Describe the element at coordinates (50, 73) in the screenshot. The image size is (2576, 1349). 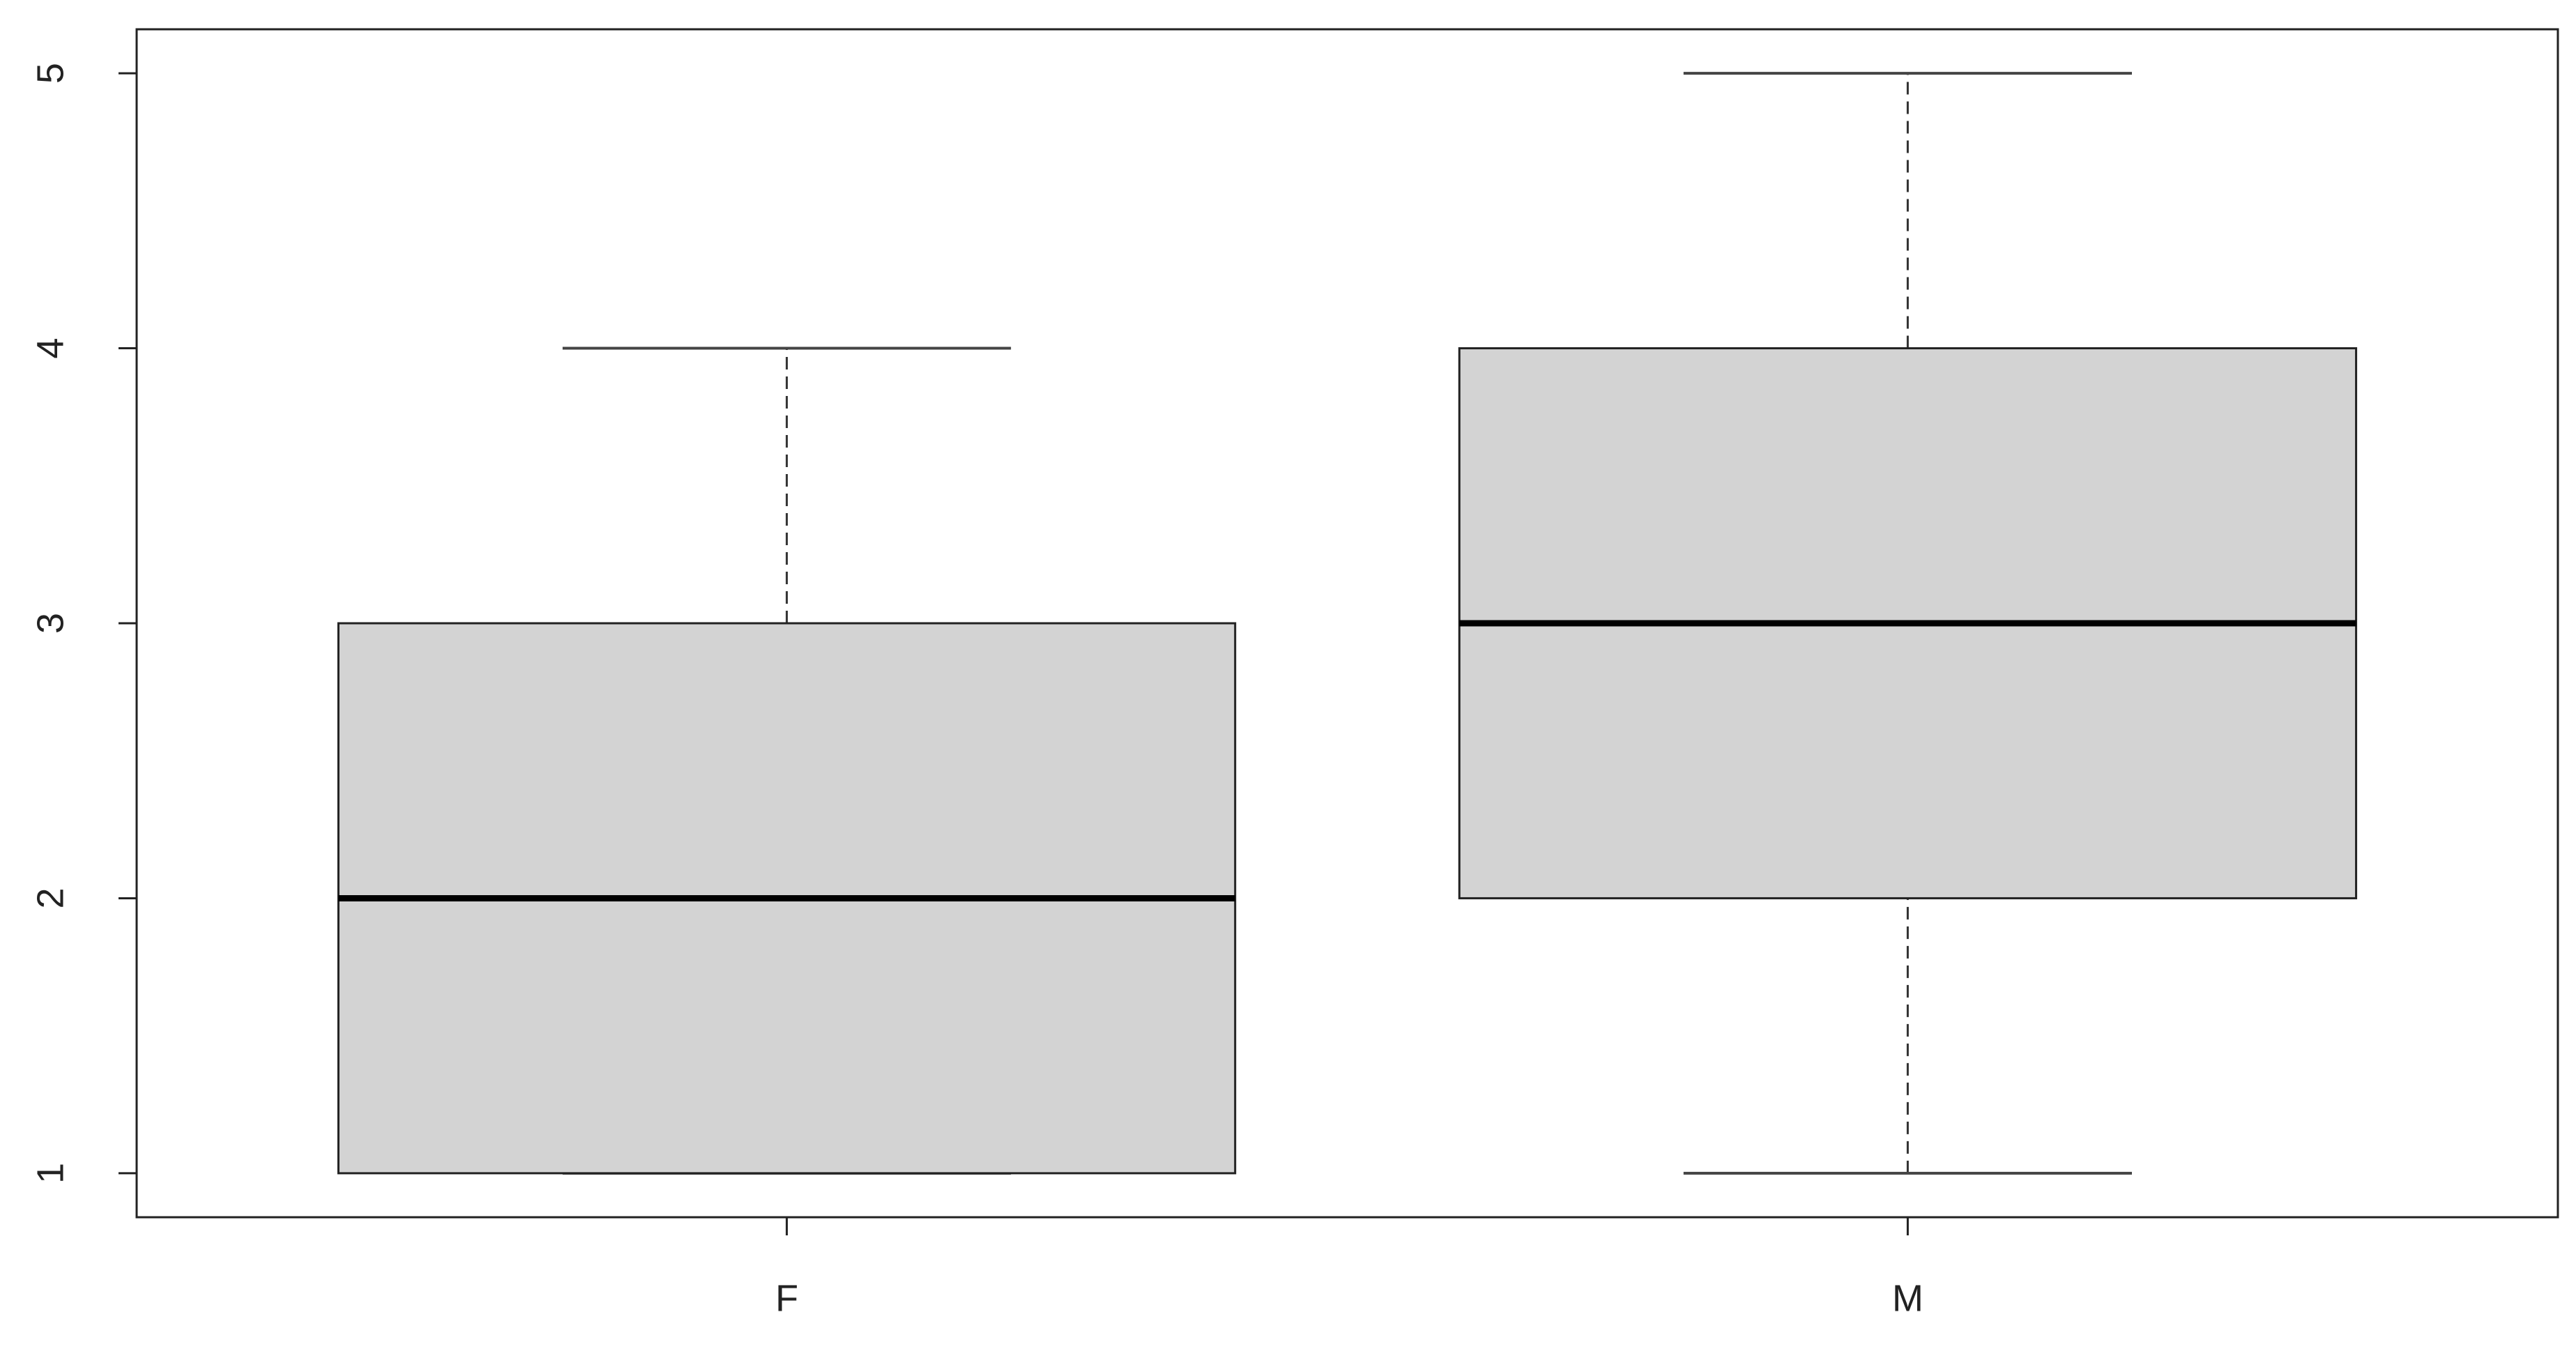
I see `y-tick-label: 5` at that location.